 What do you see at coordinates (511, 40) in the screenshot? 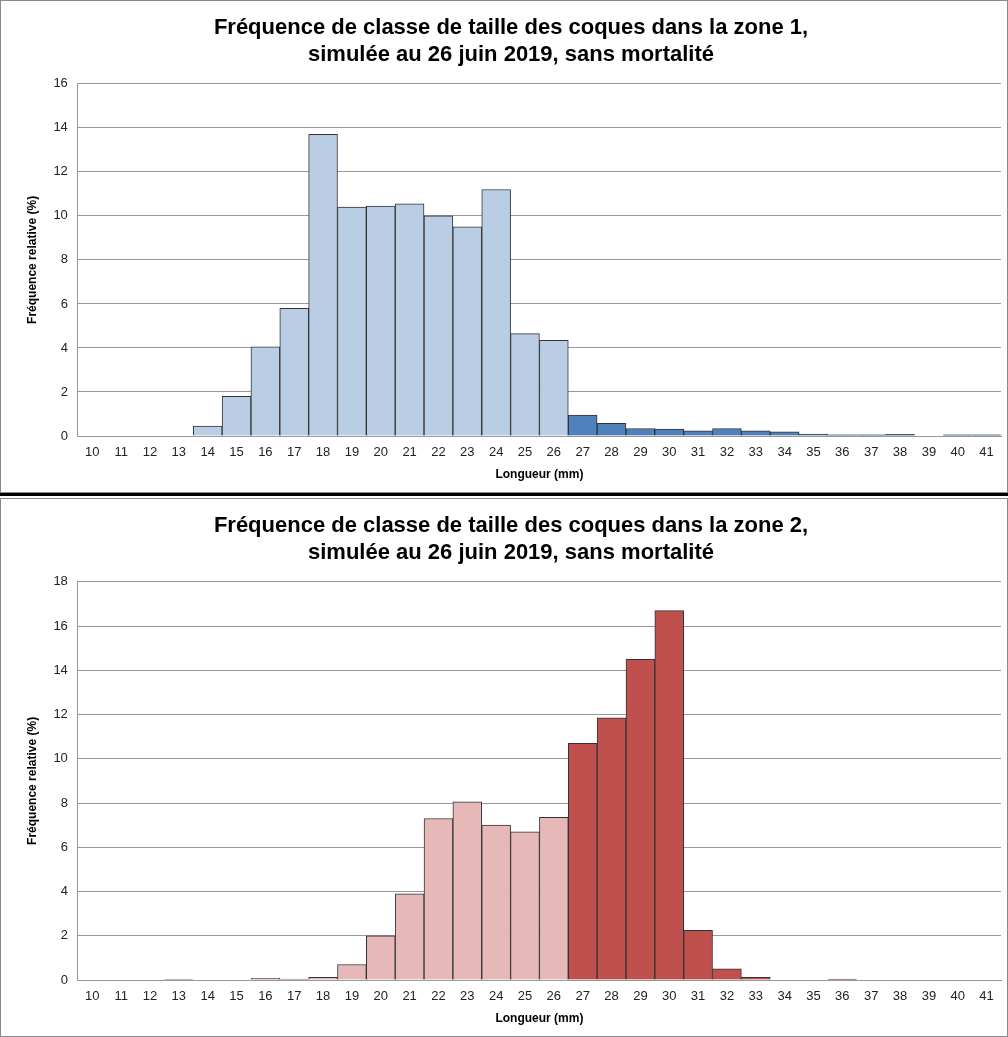
I see `chart-title: Fréquence de classe de taille des coques dans la zone 1, simulée au 26 juin 2019, sans mortalité` at bounding box center [511, 40].